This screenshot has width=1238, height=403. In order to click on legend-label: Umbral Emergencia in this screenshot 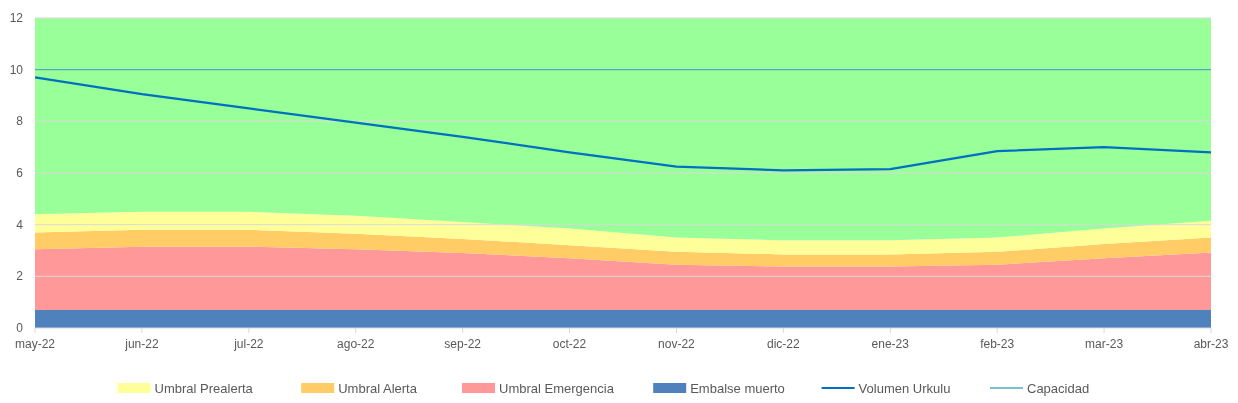, I will do `click(557, 388)`.